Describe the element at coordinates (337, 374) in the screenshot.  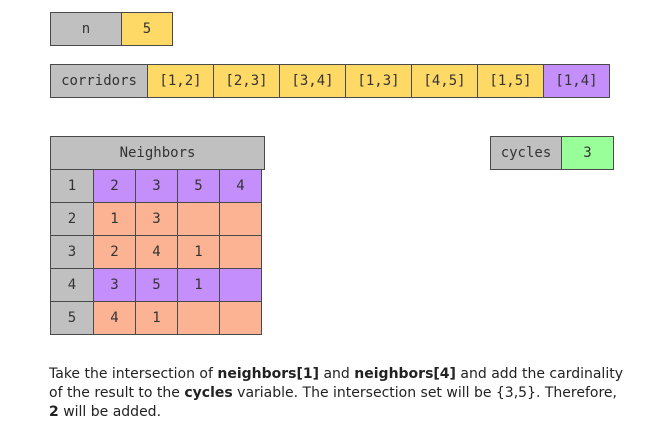
I see `description-part: and` at that location.